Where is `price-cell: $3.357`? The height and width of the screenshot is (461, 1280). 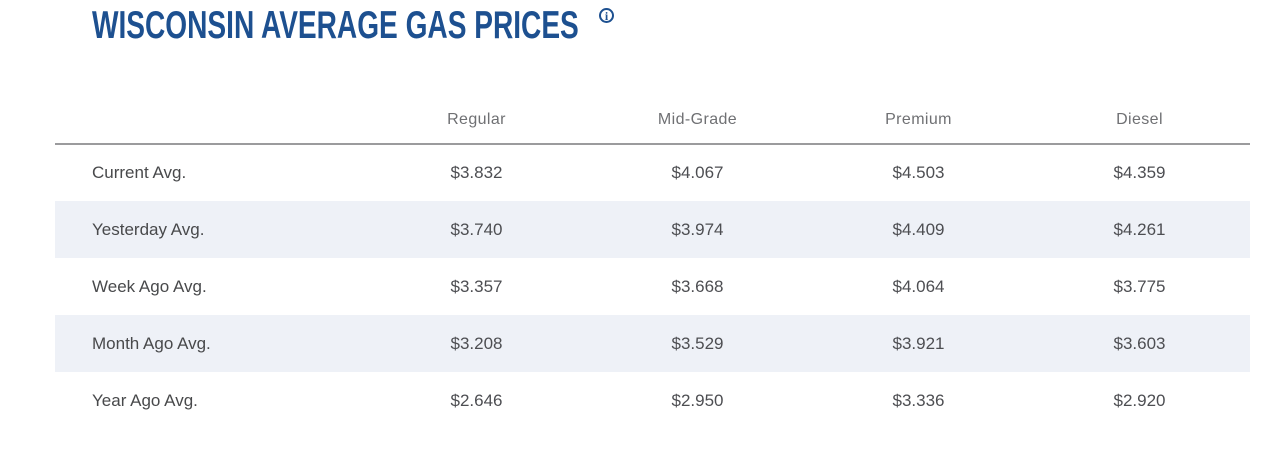 price-cell: $3.357 is located at coordinates (476, 286).